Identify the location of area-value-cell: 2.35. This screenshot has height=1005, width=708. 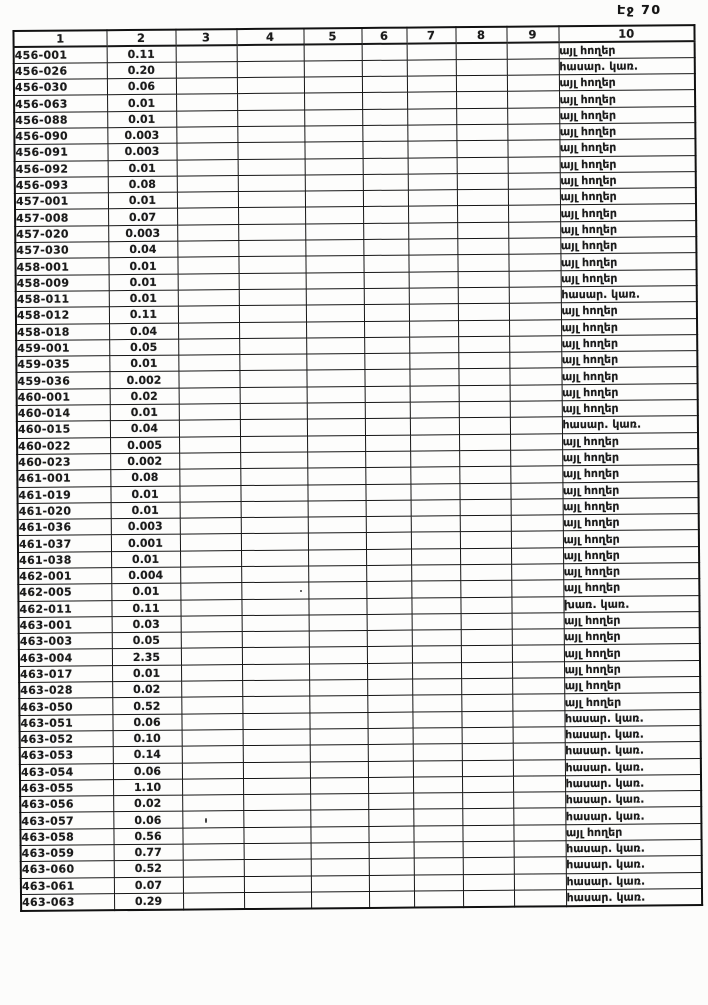
(146, 657).